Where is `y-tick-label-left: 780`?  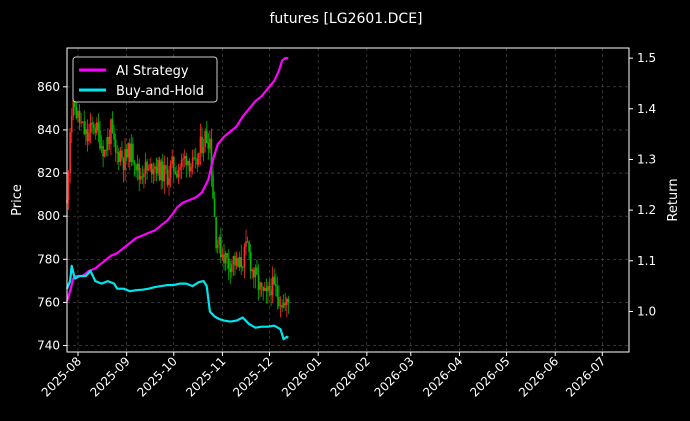
y-tick-label-left: 780 is located at coordinates (48, 259).